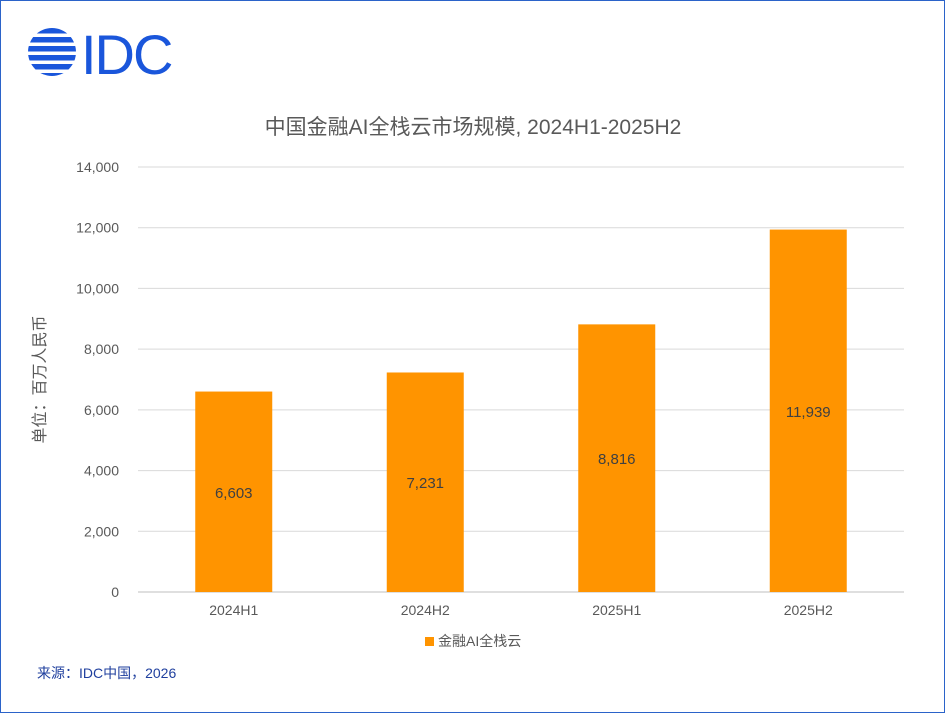 This screenshot has width=945, height=713. What do you see at coordinates (126, 53) in the screenshot?
I see `idc-logo-text: IDC` at bounding box center [126, 53].